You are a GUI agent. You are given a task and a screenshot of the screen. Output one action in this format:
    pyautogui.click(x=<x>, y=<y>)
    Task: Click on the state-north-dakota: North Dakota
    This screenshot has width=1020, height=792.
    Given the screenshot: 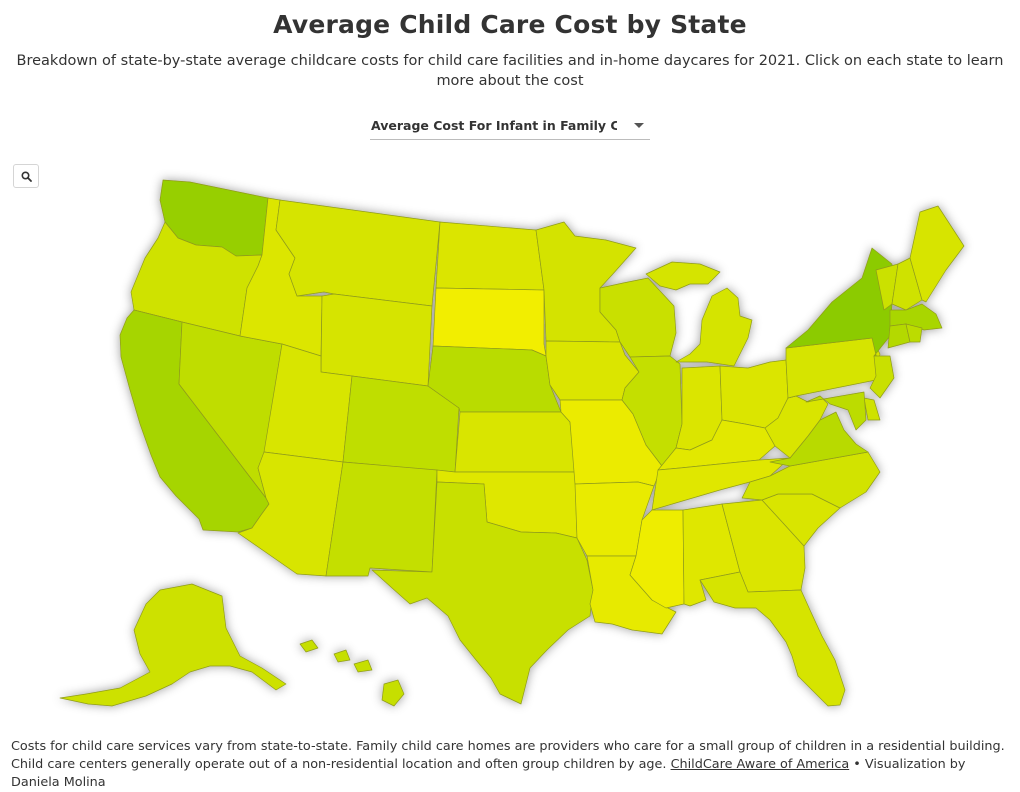 What is the action you would take?
    pyautogui.click(x=490, y=256)
    